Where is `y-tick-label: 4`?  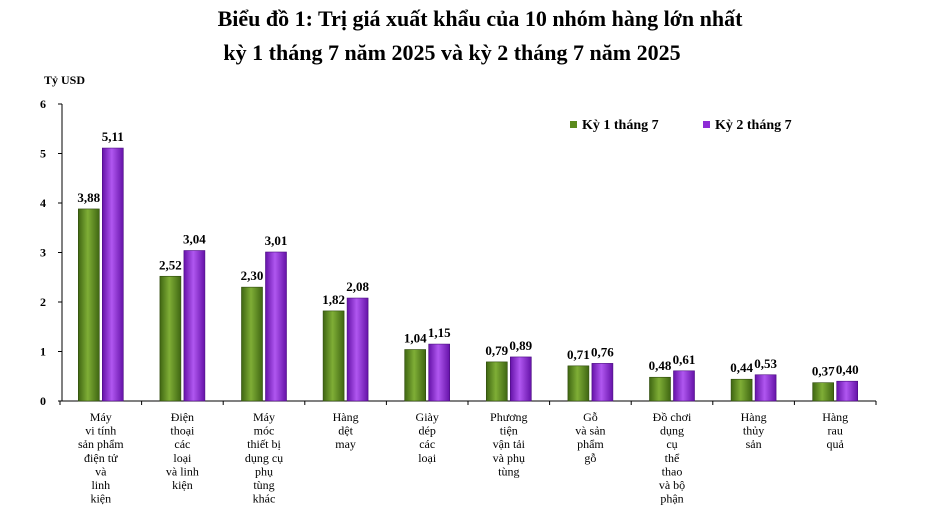 y-tick-label: 4 is located at coordinates (43, 203).